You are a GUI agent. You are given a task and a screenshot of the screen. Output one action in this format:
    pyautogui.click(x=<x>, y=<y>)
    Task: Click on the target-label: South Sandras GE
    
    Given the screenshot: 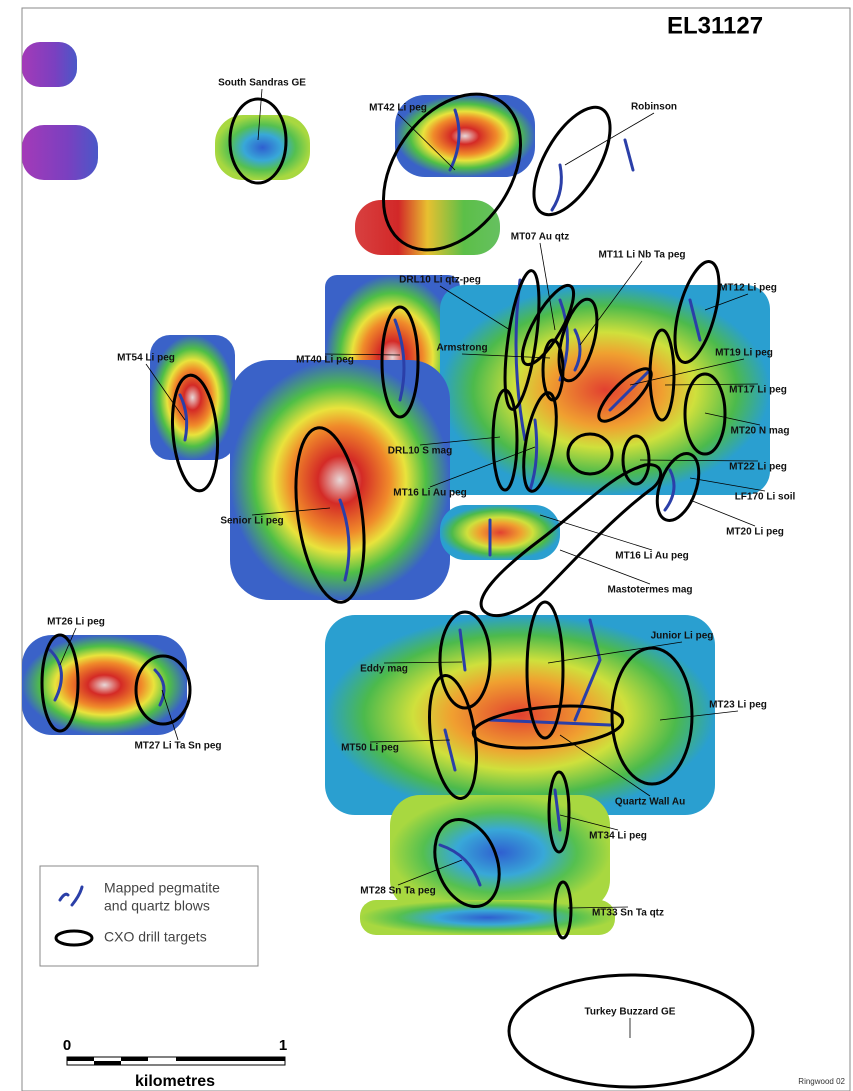 What is the action you would take?
    pyautogui.click(x=262, y=83)
    